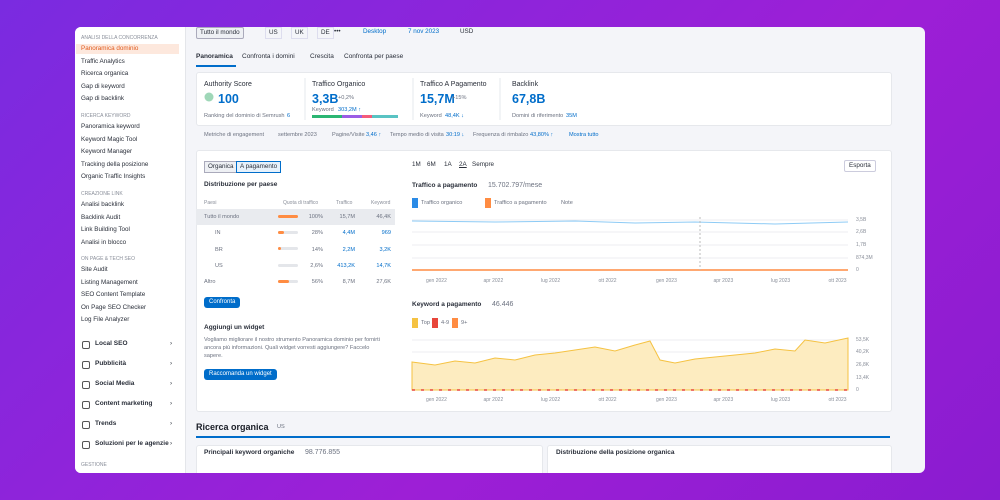 This screenshot has height=500, width=1000. Describe the element at coordinates (102, 194) in the screenshot. I see `section-header: CREAZIONE LINK` at that location.